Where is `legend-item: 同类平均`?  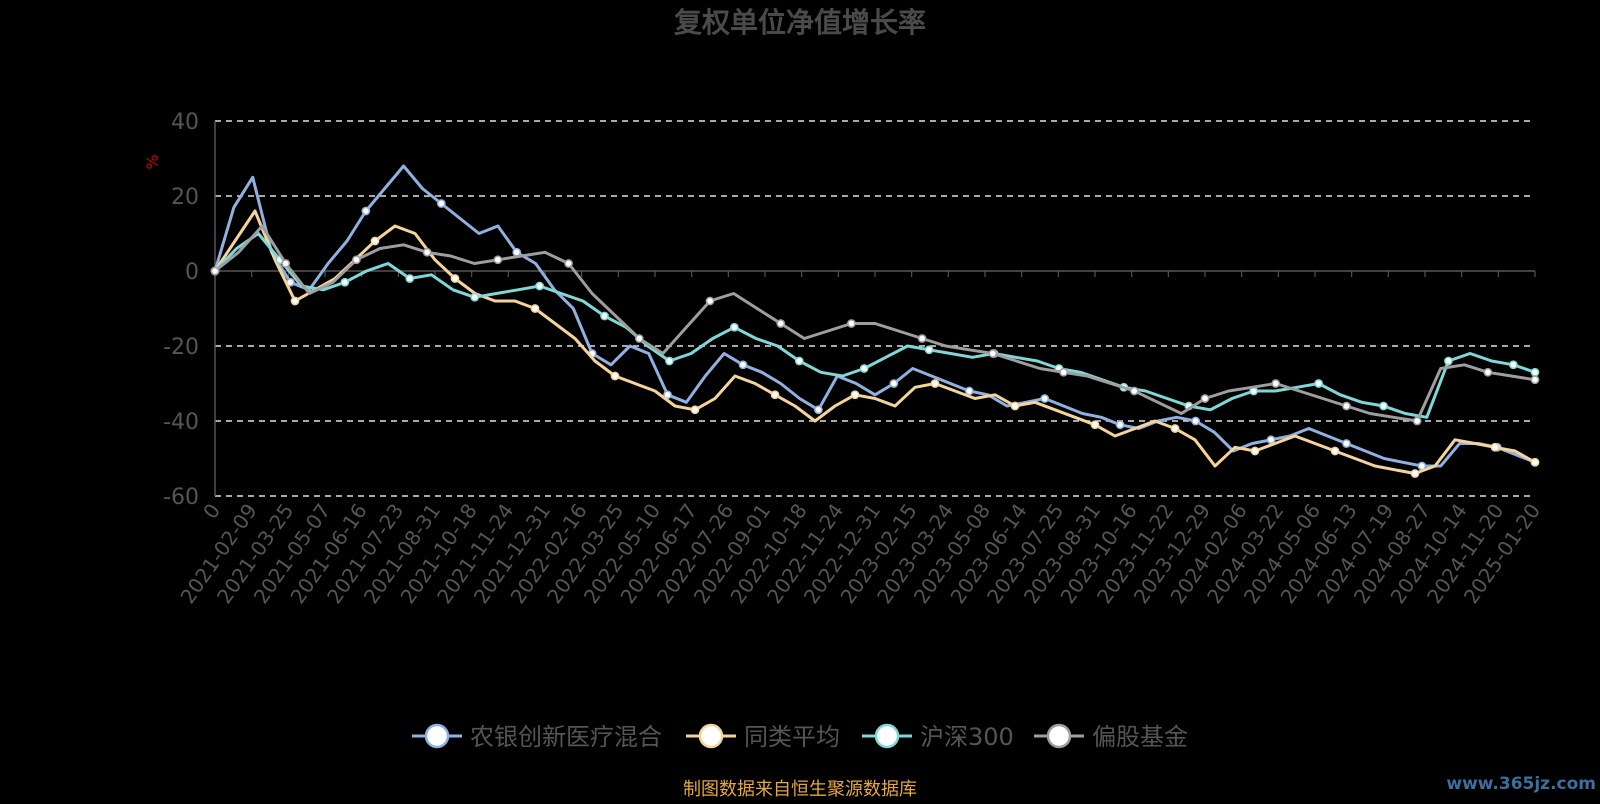
legend-item: 同类平均 is located at coordinates (763, 737).